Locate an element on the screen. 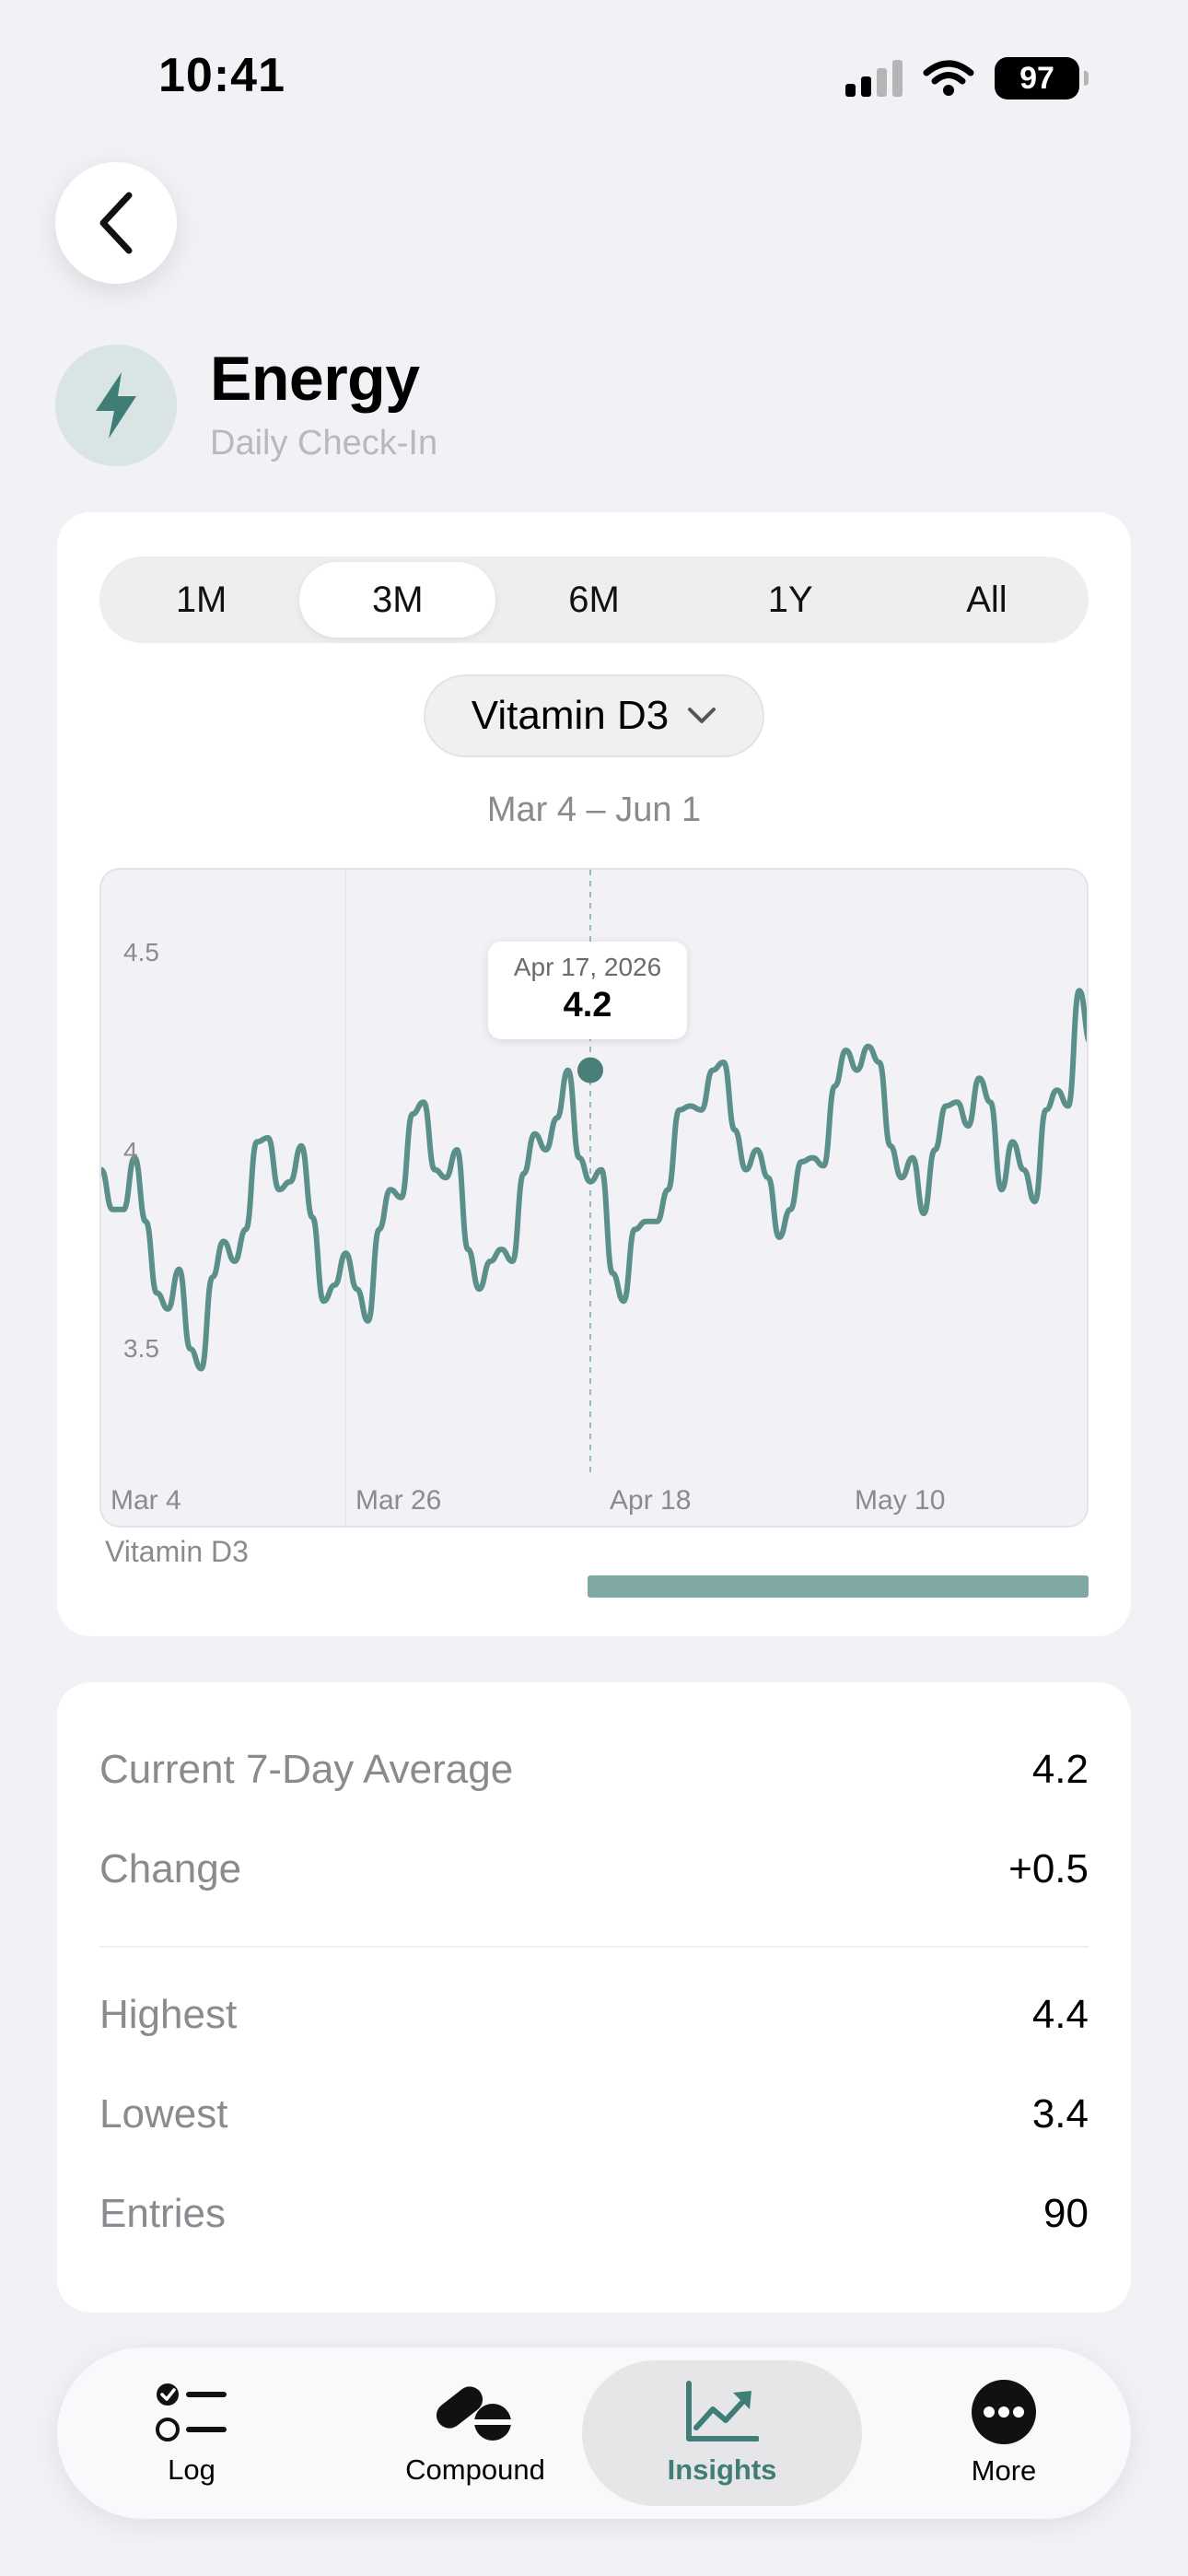 Image resolution: width=1188 pixels, height=2576 pixels. compound-active-range-bar is located at coordinates (838, 1586).